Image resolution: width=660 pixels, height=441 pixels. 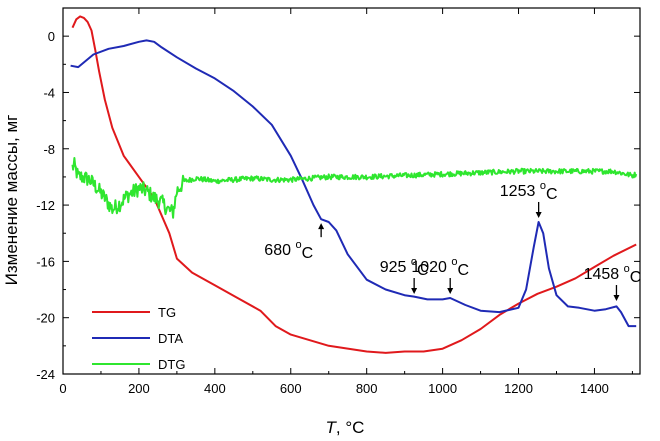 I want to click on x-tick-label: 1400, so click(x=594, y=388).